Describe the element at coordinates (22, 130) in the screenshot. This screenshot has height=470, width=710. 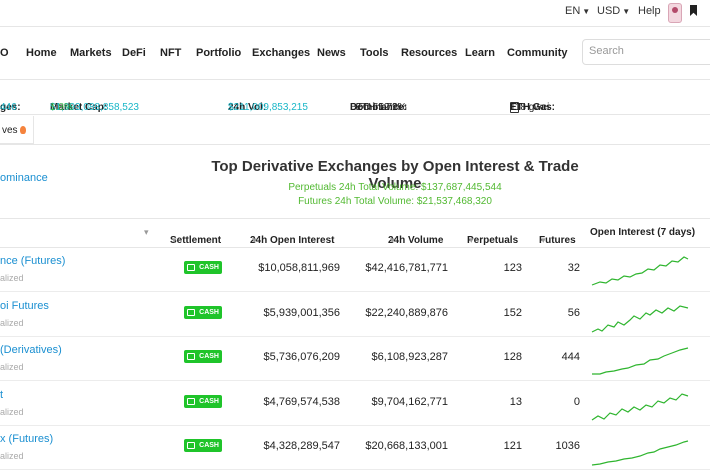
I see `fire-icon` at that location.